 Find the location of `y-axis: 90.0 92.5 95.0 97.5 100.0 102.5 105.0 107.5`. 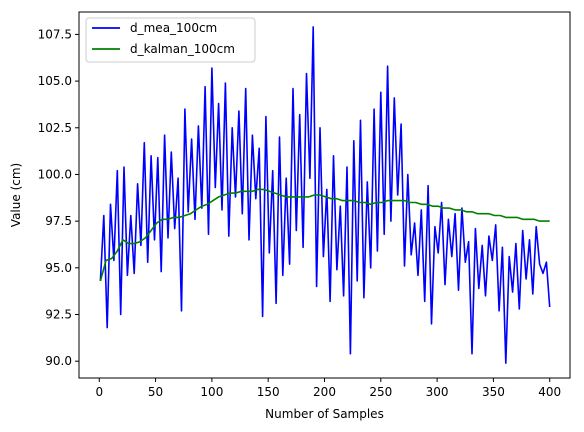

y-axis: 90.0 92.5 95.0 97.5 100.0 102.5 105.0 107.5 is located at coordinates (58, 197).